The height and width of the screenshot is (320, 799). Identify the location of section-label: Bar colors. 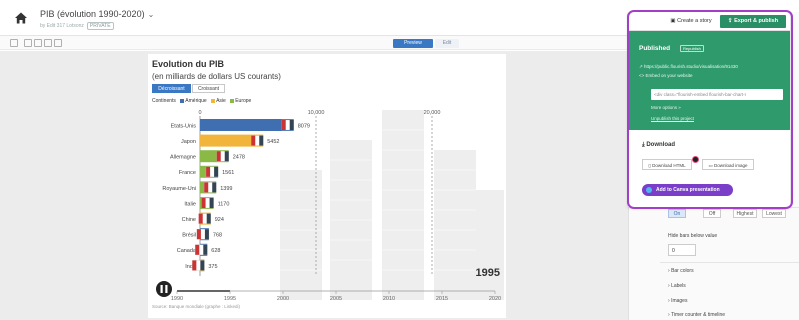
(682, 271).